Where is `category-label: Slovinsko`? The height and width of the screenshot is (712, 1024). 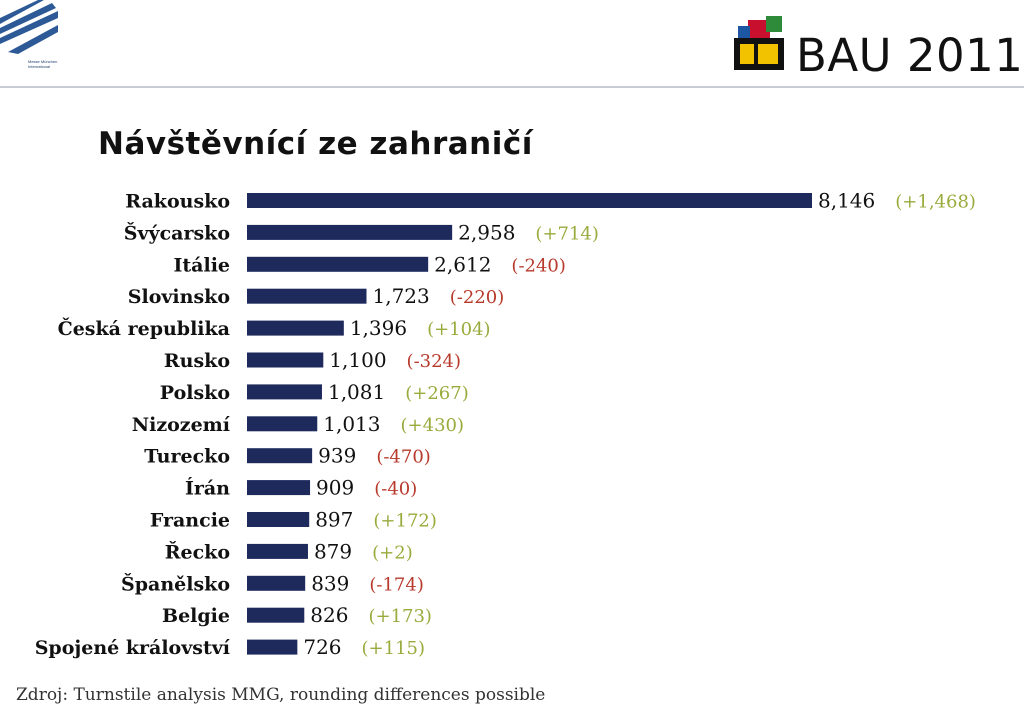
category-label: Slovinsko is located at coordinates (179, 297).